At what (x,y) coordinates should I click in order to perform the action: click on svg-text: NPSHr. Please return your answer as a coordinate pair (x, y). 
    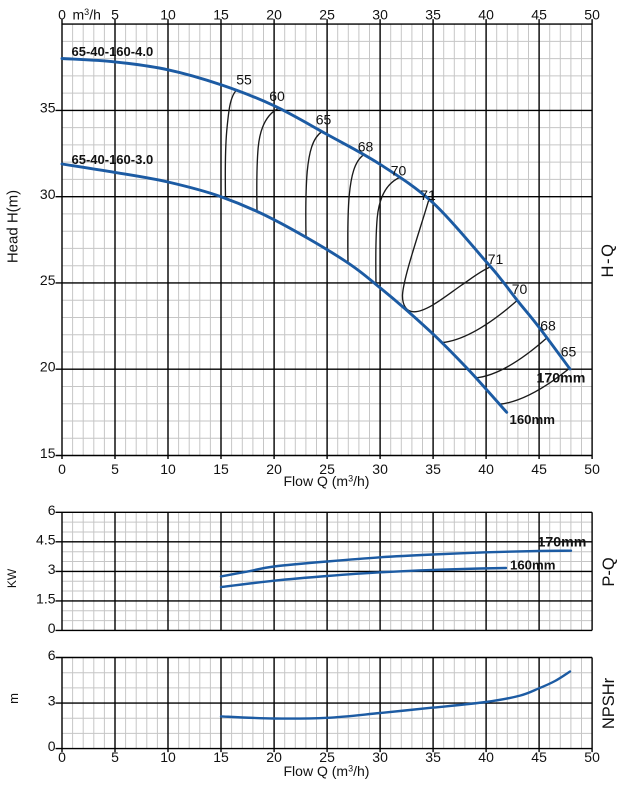
    Looking at the image, I should click on (609, 703).